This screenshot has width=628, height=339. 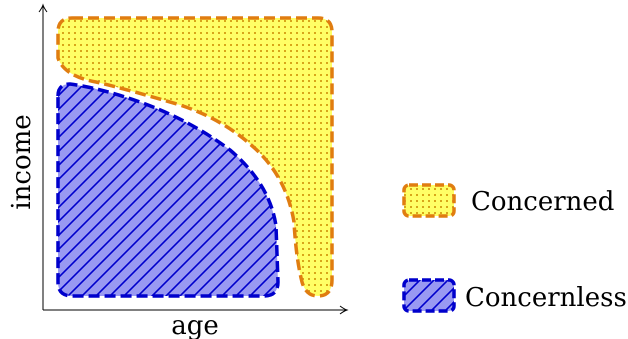 I want to click on legend-item-concerned: Concerned, so click(x=509, y=201).